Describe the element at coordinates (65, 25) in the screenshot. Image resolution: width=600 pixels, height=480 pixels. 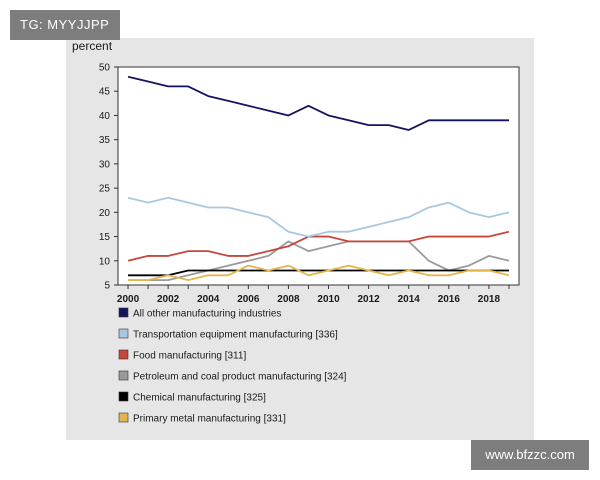
I see `watermark-top-left: TG: MYYJJPP` at that location.